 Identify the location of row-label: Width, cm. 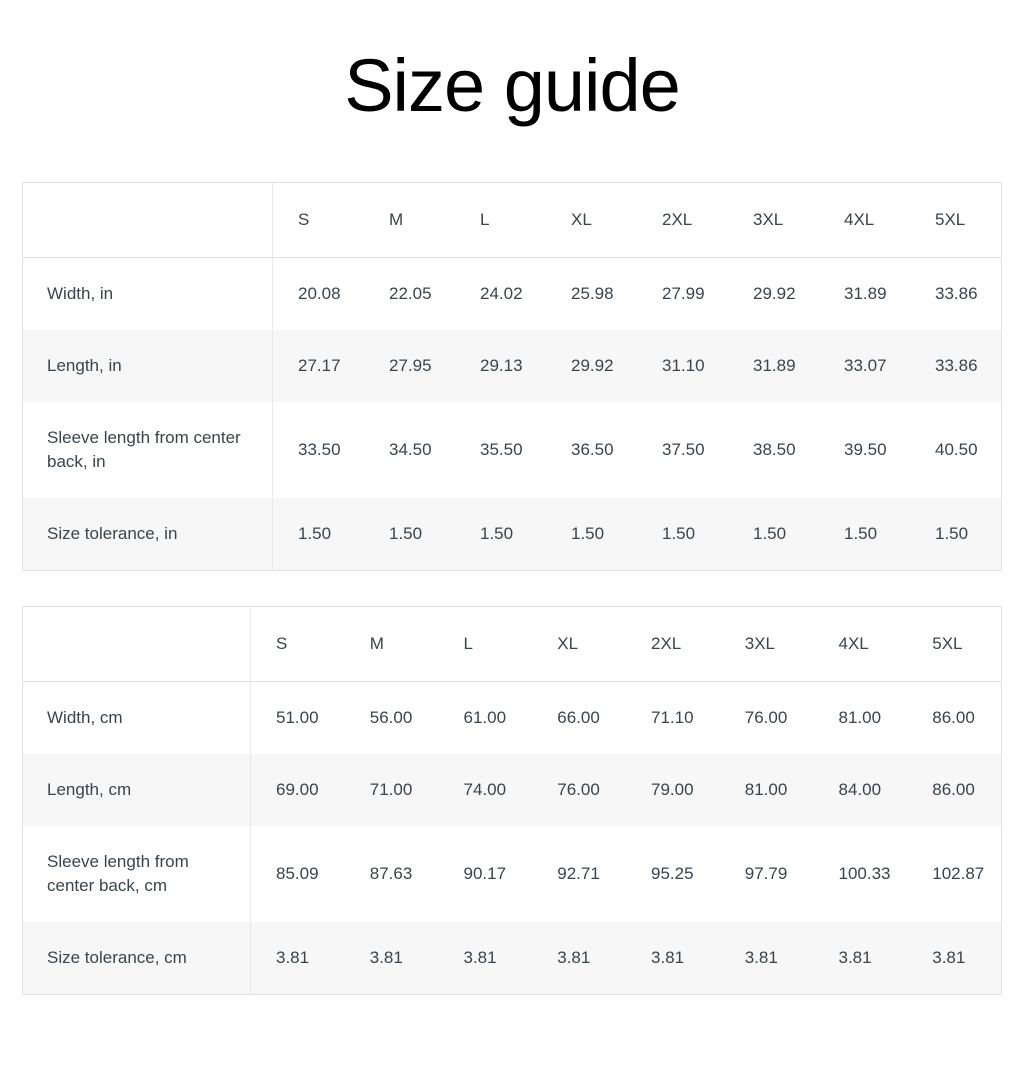
(137, 718).